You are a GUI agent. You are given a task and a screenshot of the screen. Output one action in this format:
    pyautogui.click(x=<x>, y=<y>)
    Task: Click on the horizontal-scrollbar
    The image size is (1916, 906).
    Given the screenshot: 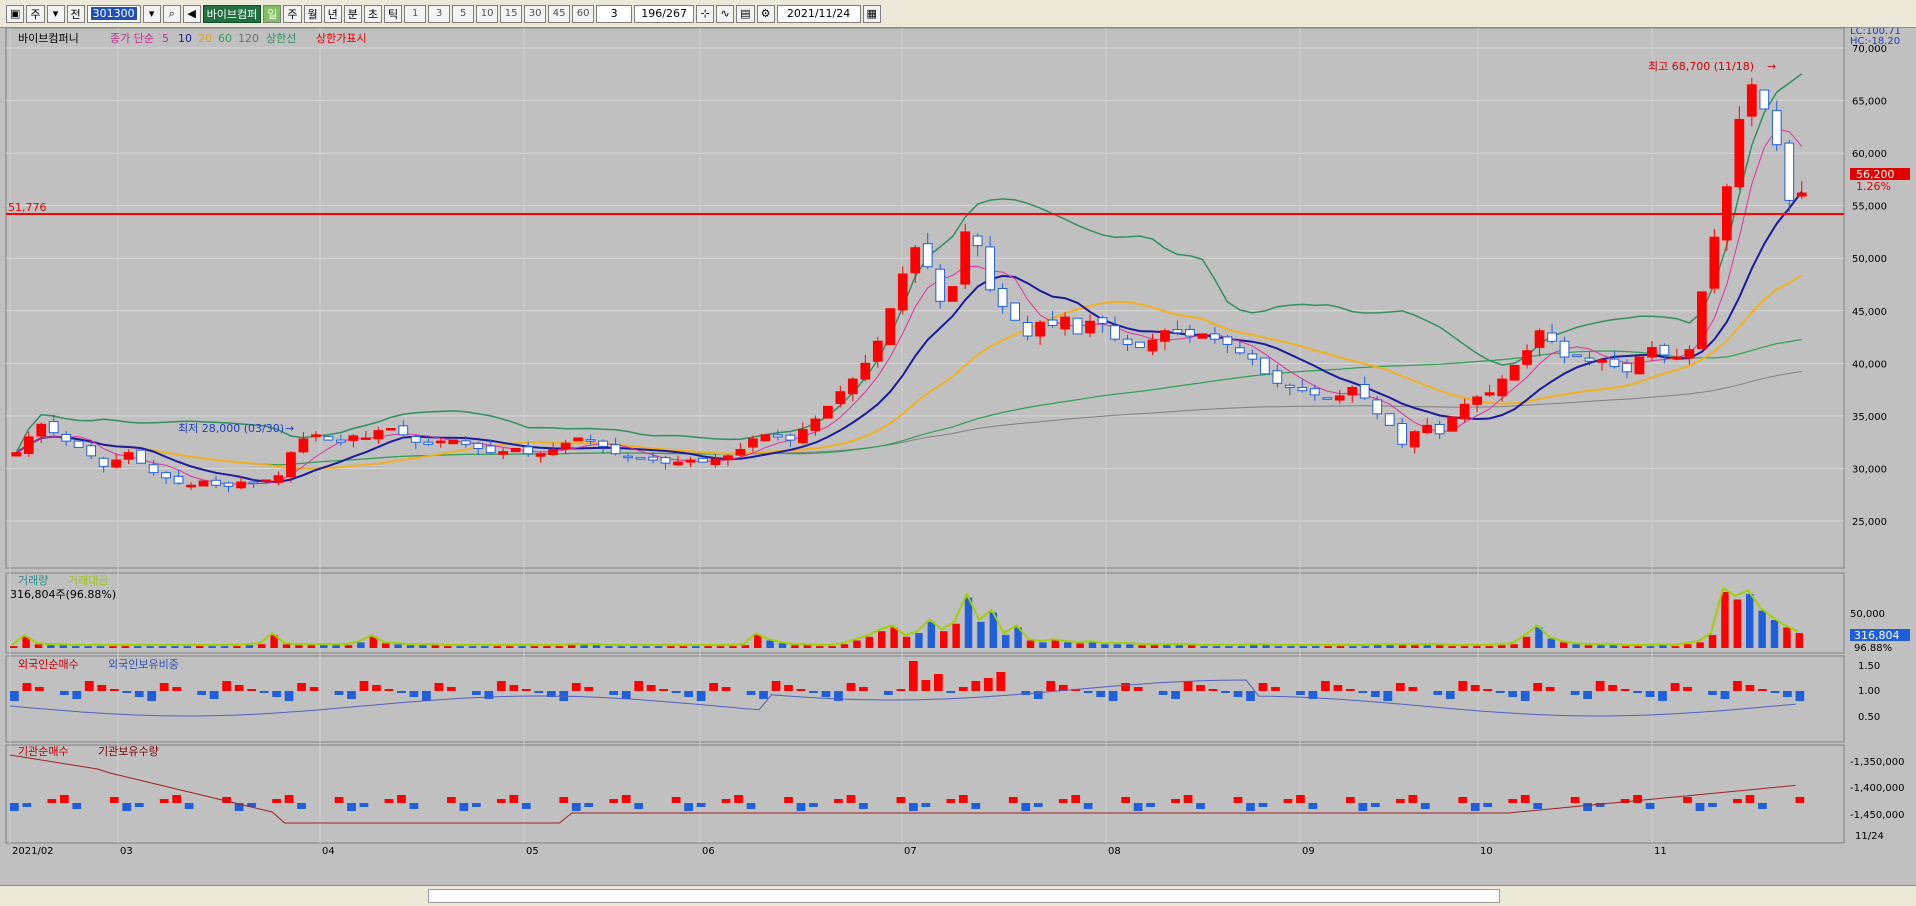 What is the action you would take?
    pyautogui.click(x=958, y=895)
    